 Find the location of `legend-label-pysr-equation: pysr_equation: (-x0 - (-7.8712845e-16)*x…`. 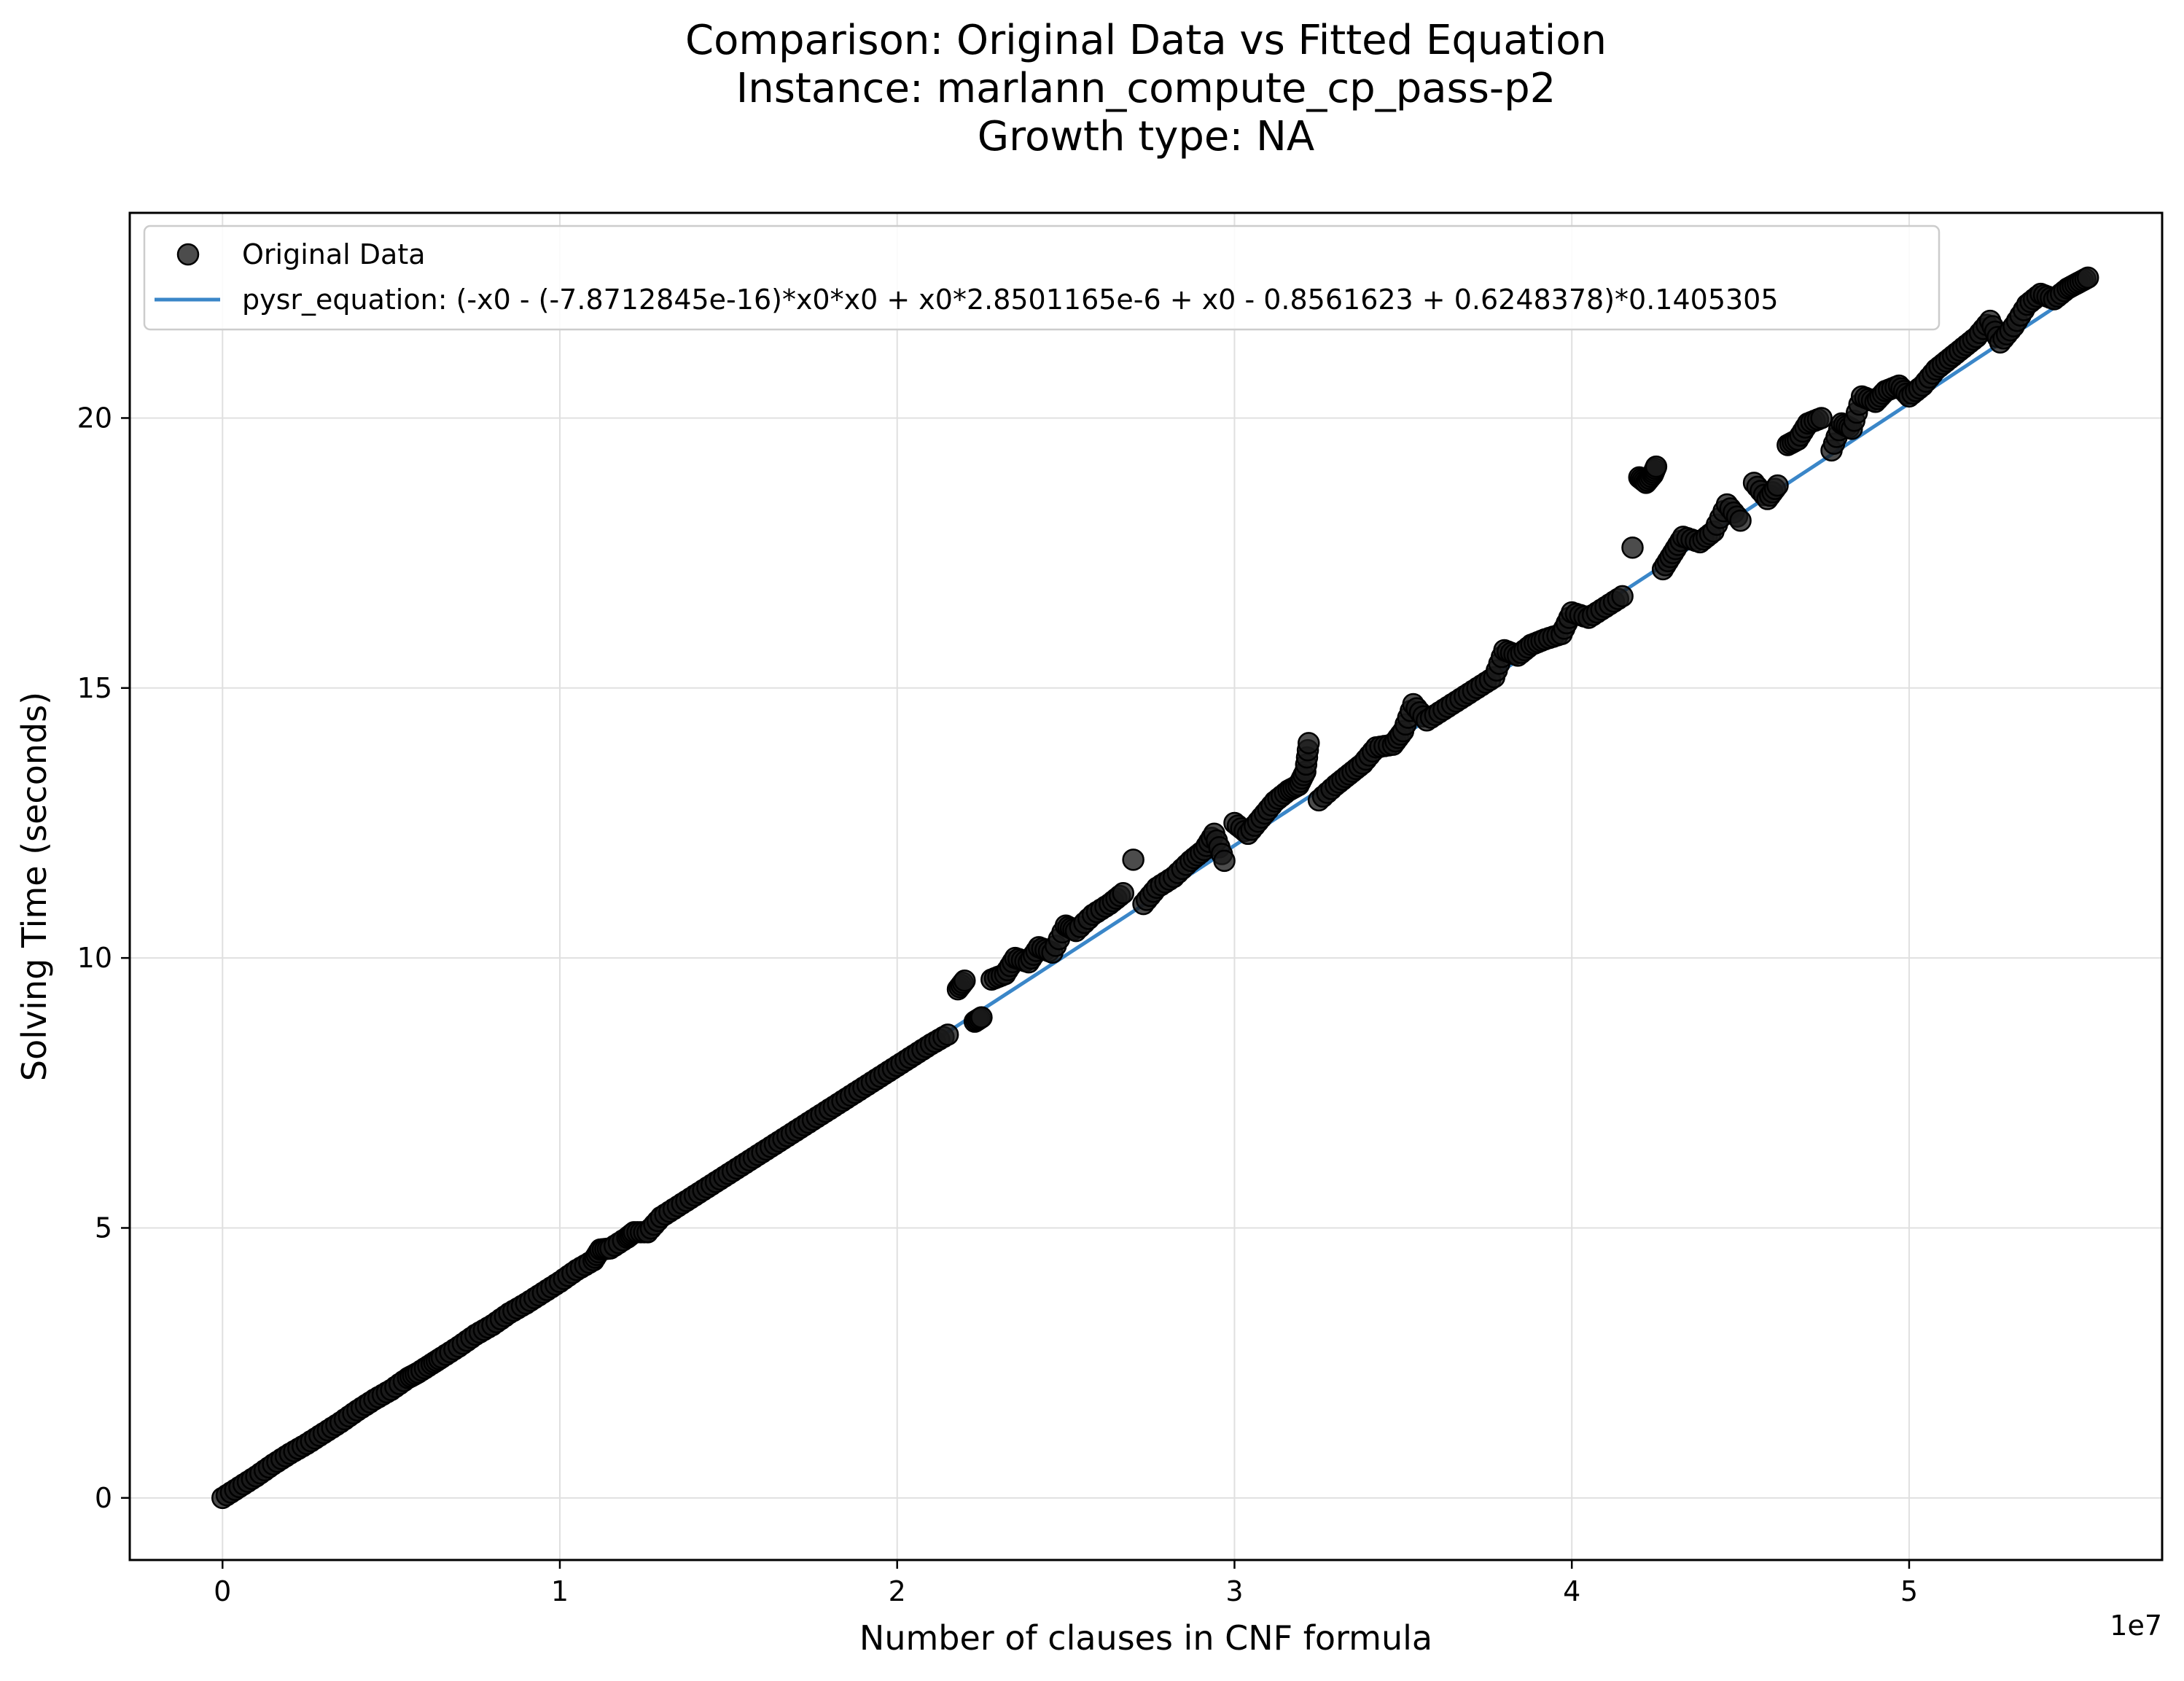

legend-label-pysr-equation: pysr_equation: (-x0 - (-7.8712845e-16)*x… is located at coordinates (1010, 300).